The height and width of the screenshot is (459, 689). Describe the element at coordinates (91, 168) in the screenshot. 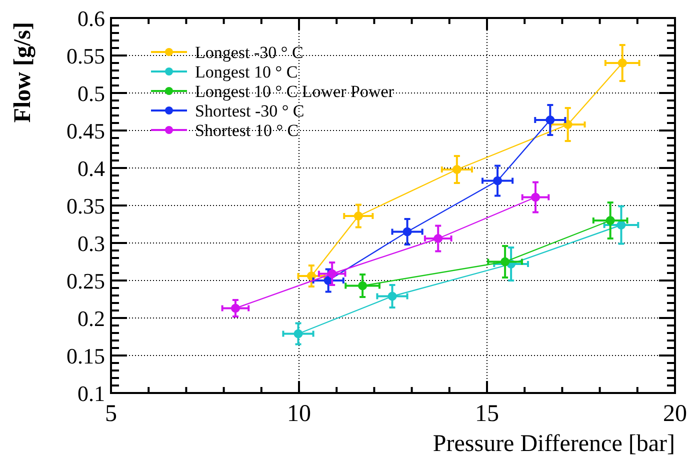

I see `y-tick-label: 0.4` at that location.